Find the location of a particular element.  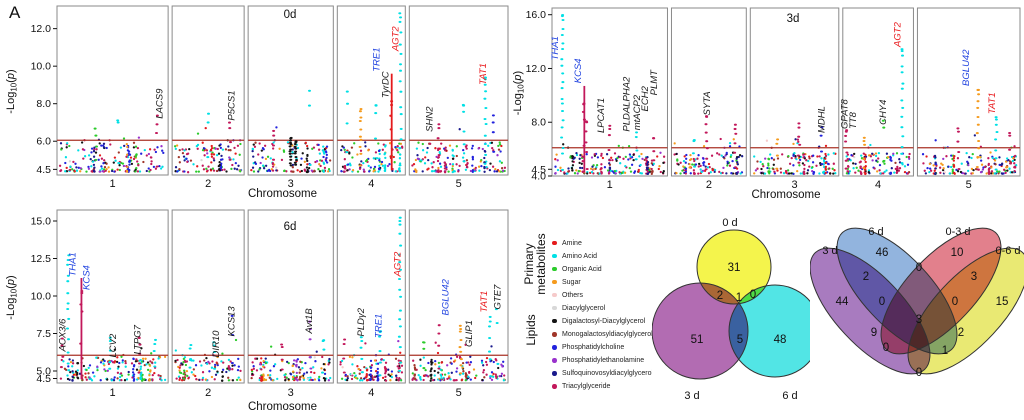

legend-item-label: Monogalactosyldiacylglycerol is located at coordinates (607, 335).